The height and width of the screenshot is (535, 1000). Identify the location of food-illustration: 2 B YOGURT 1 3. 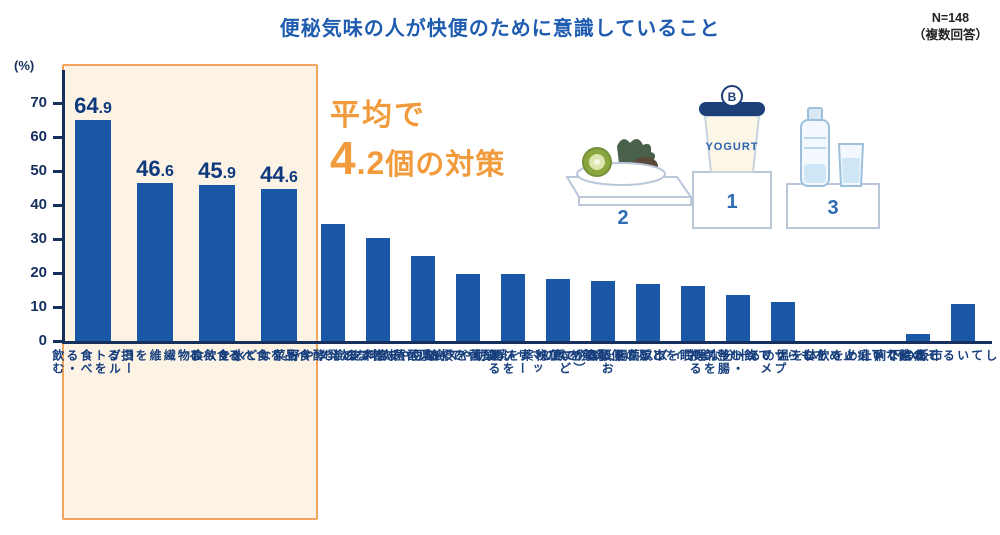
(722, 157).